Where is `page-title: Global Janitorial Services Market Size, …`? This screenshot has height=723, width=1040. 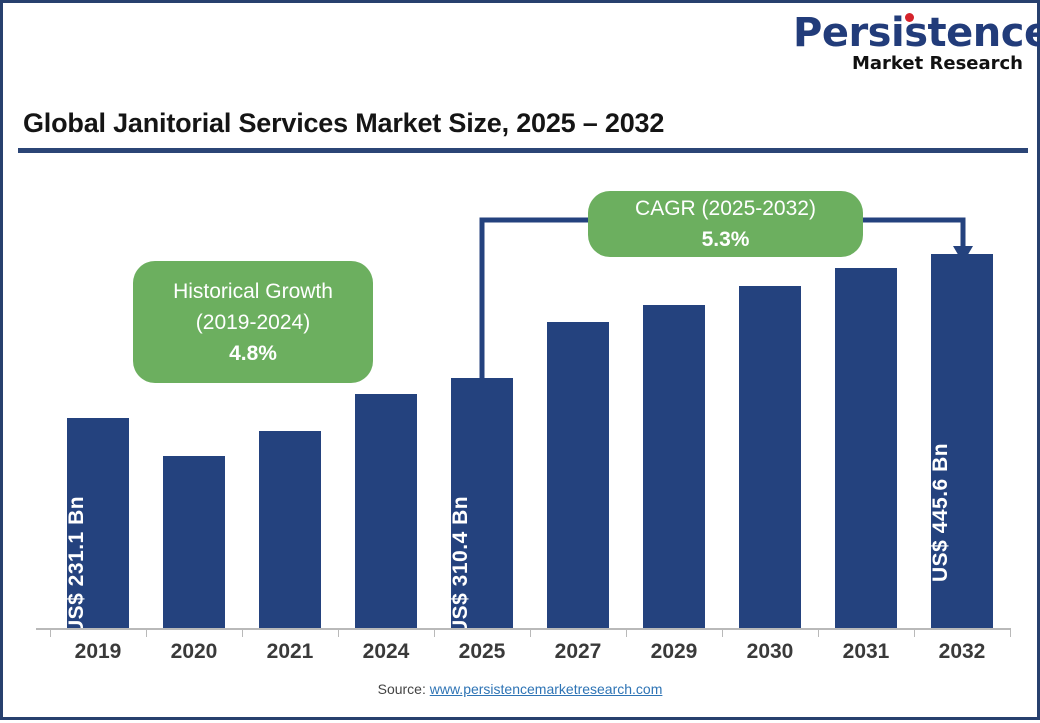 page-title: Global Janitorial Services Market Size, … is located at coordinates (344, 123).